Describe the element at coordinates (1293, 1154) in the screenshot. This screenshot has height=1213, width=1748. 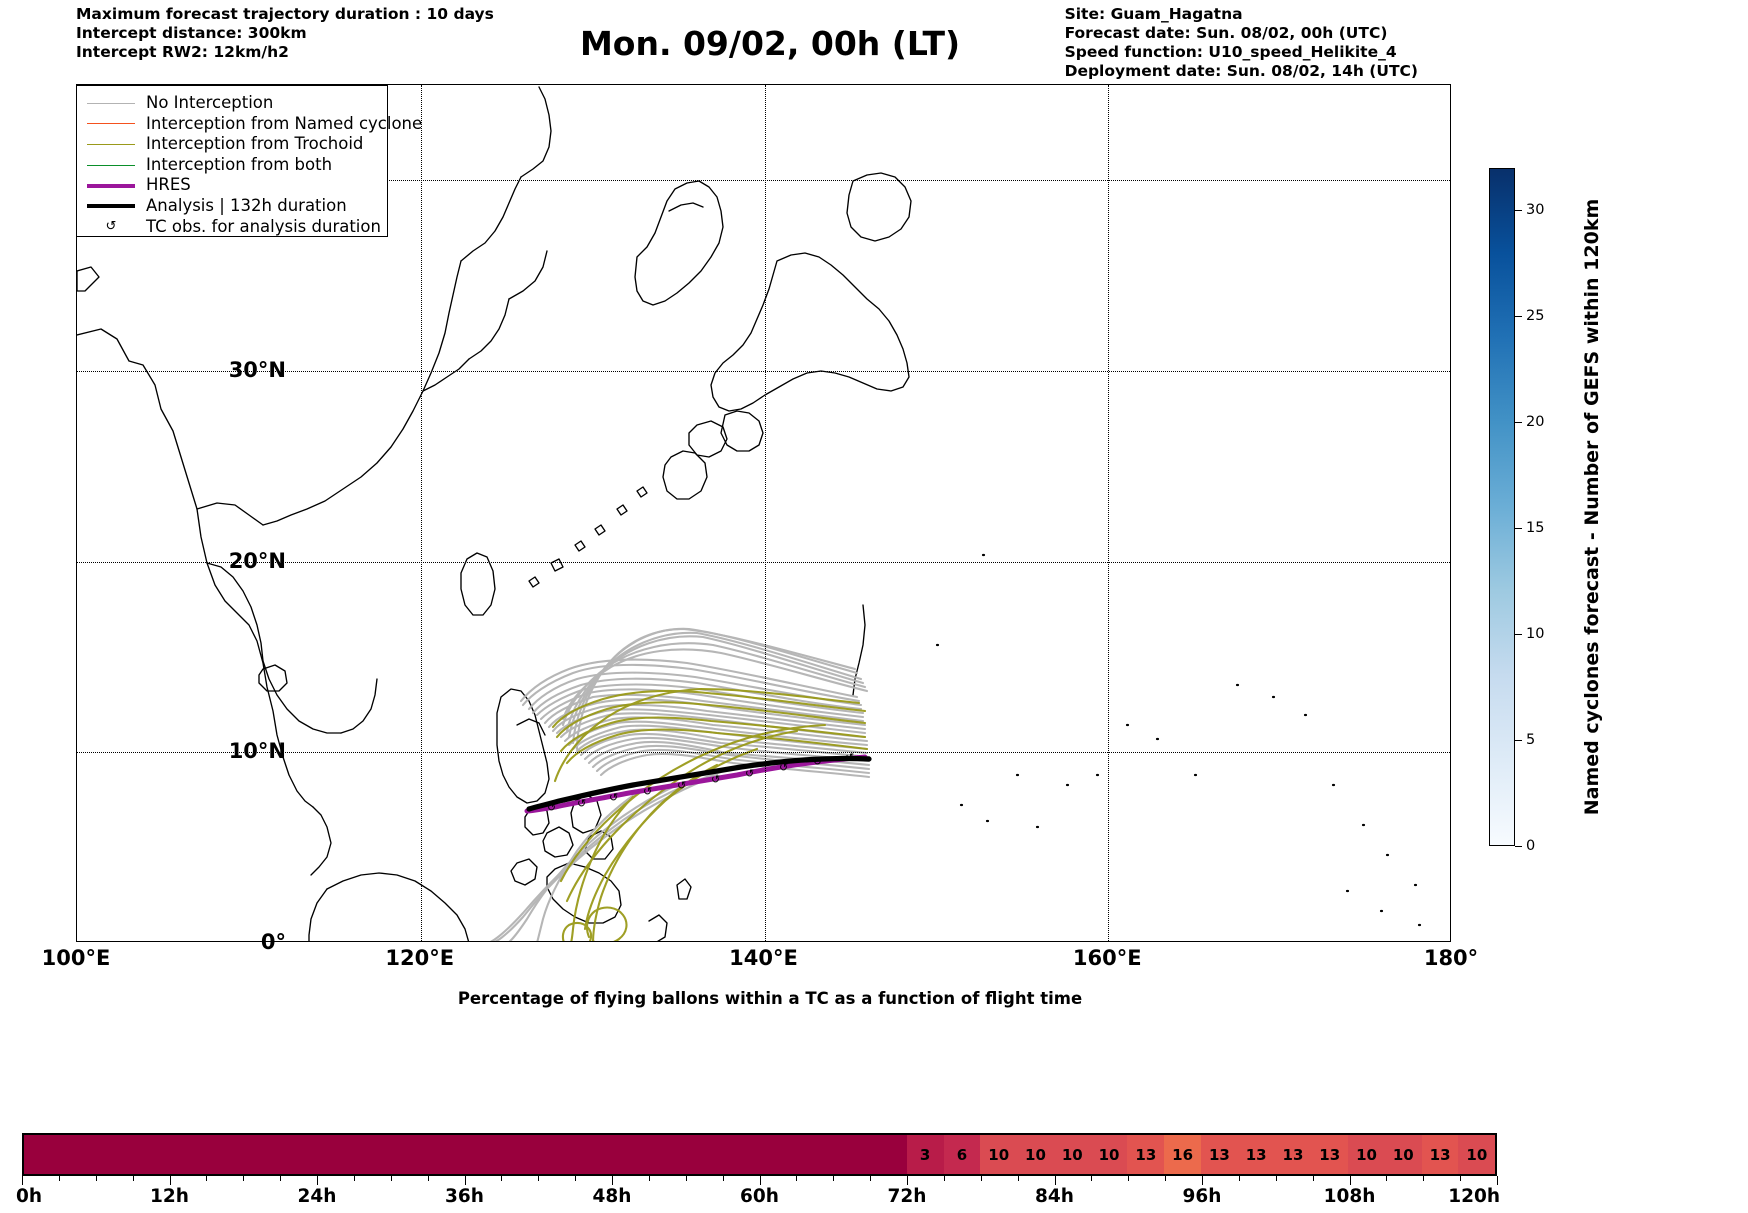
I see `flight-time-cell-34: 13` at that location.